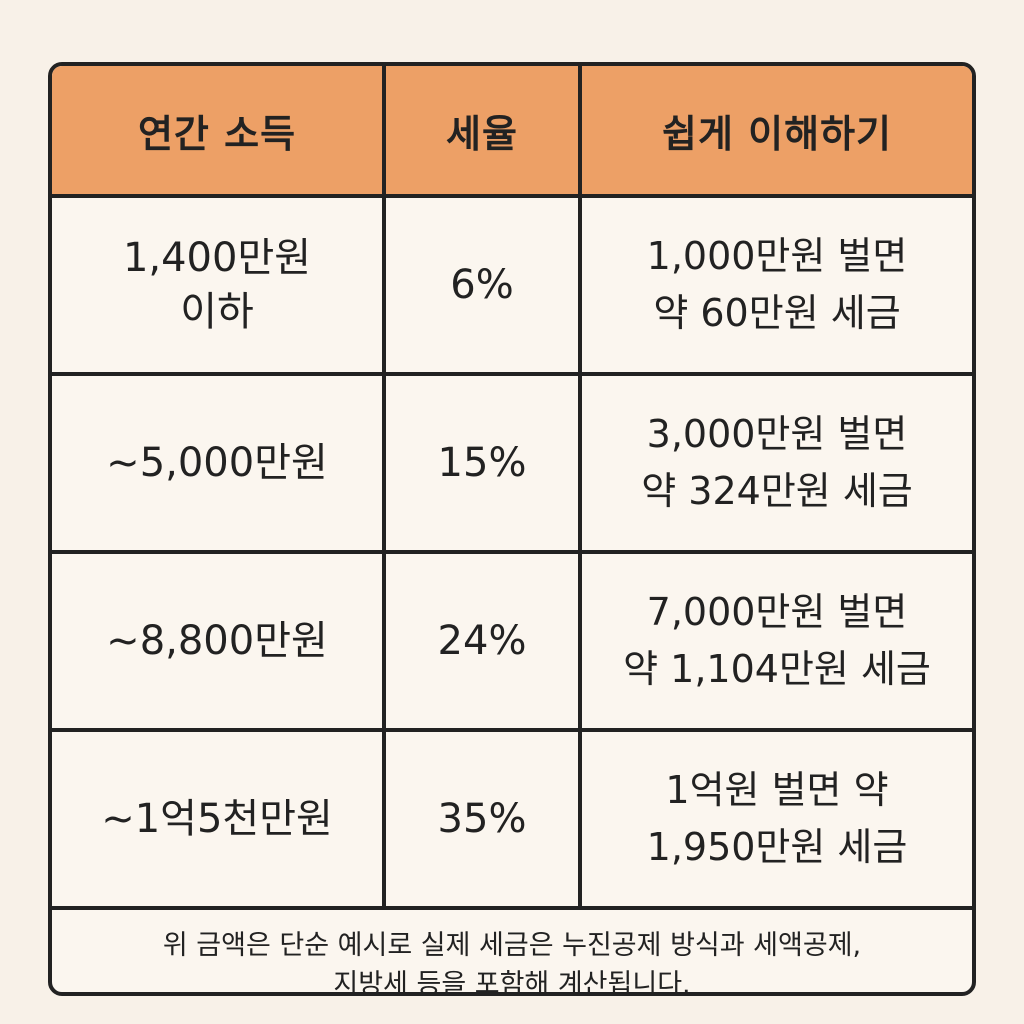 Image resolution: width=1024 pixels, height=1024 pixels. What do you see at coordinates (484, 463) in the screenshot?
I see `rate-cell: 15%` at bounding box center [484, 463].